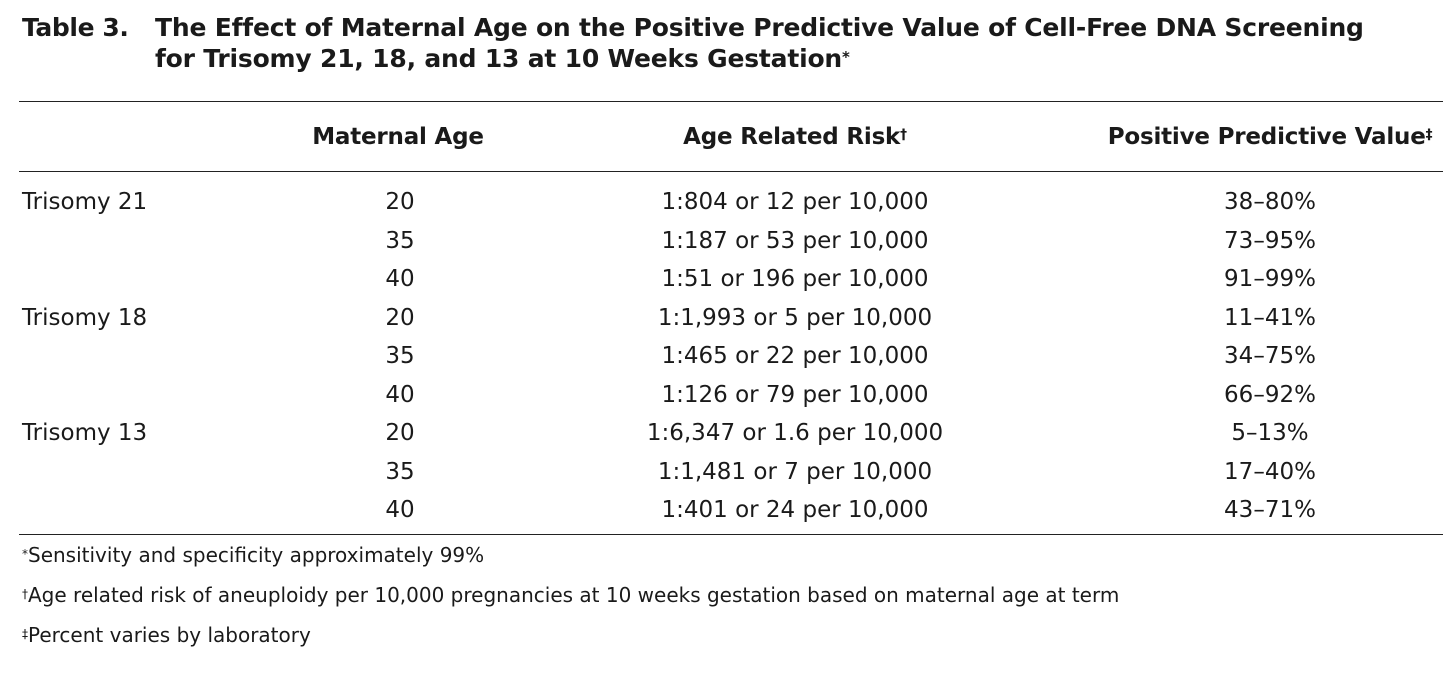 Image resolution: width=1456 pixels, height=674 pixels. I want to click on row-group-label: Trisomy 21, so click(85, 202).